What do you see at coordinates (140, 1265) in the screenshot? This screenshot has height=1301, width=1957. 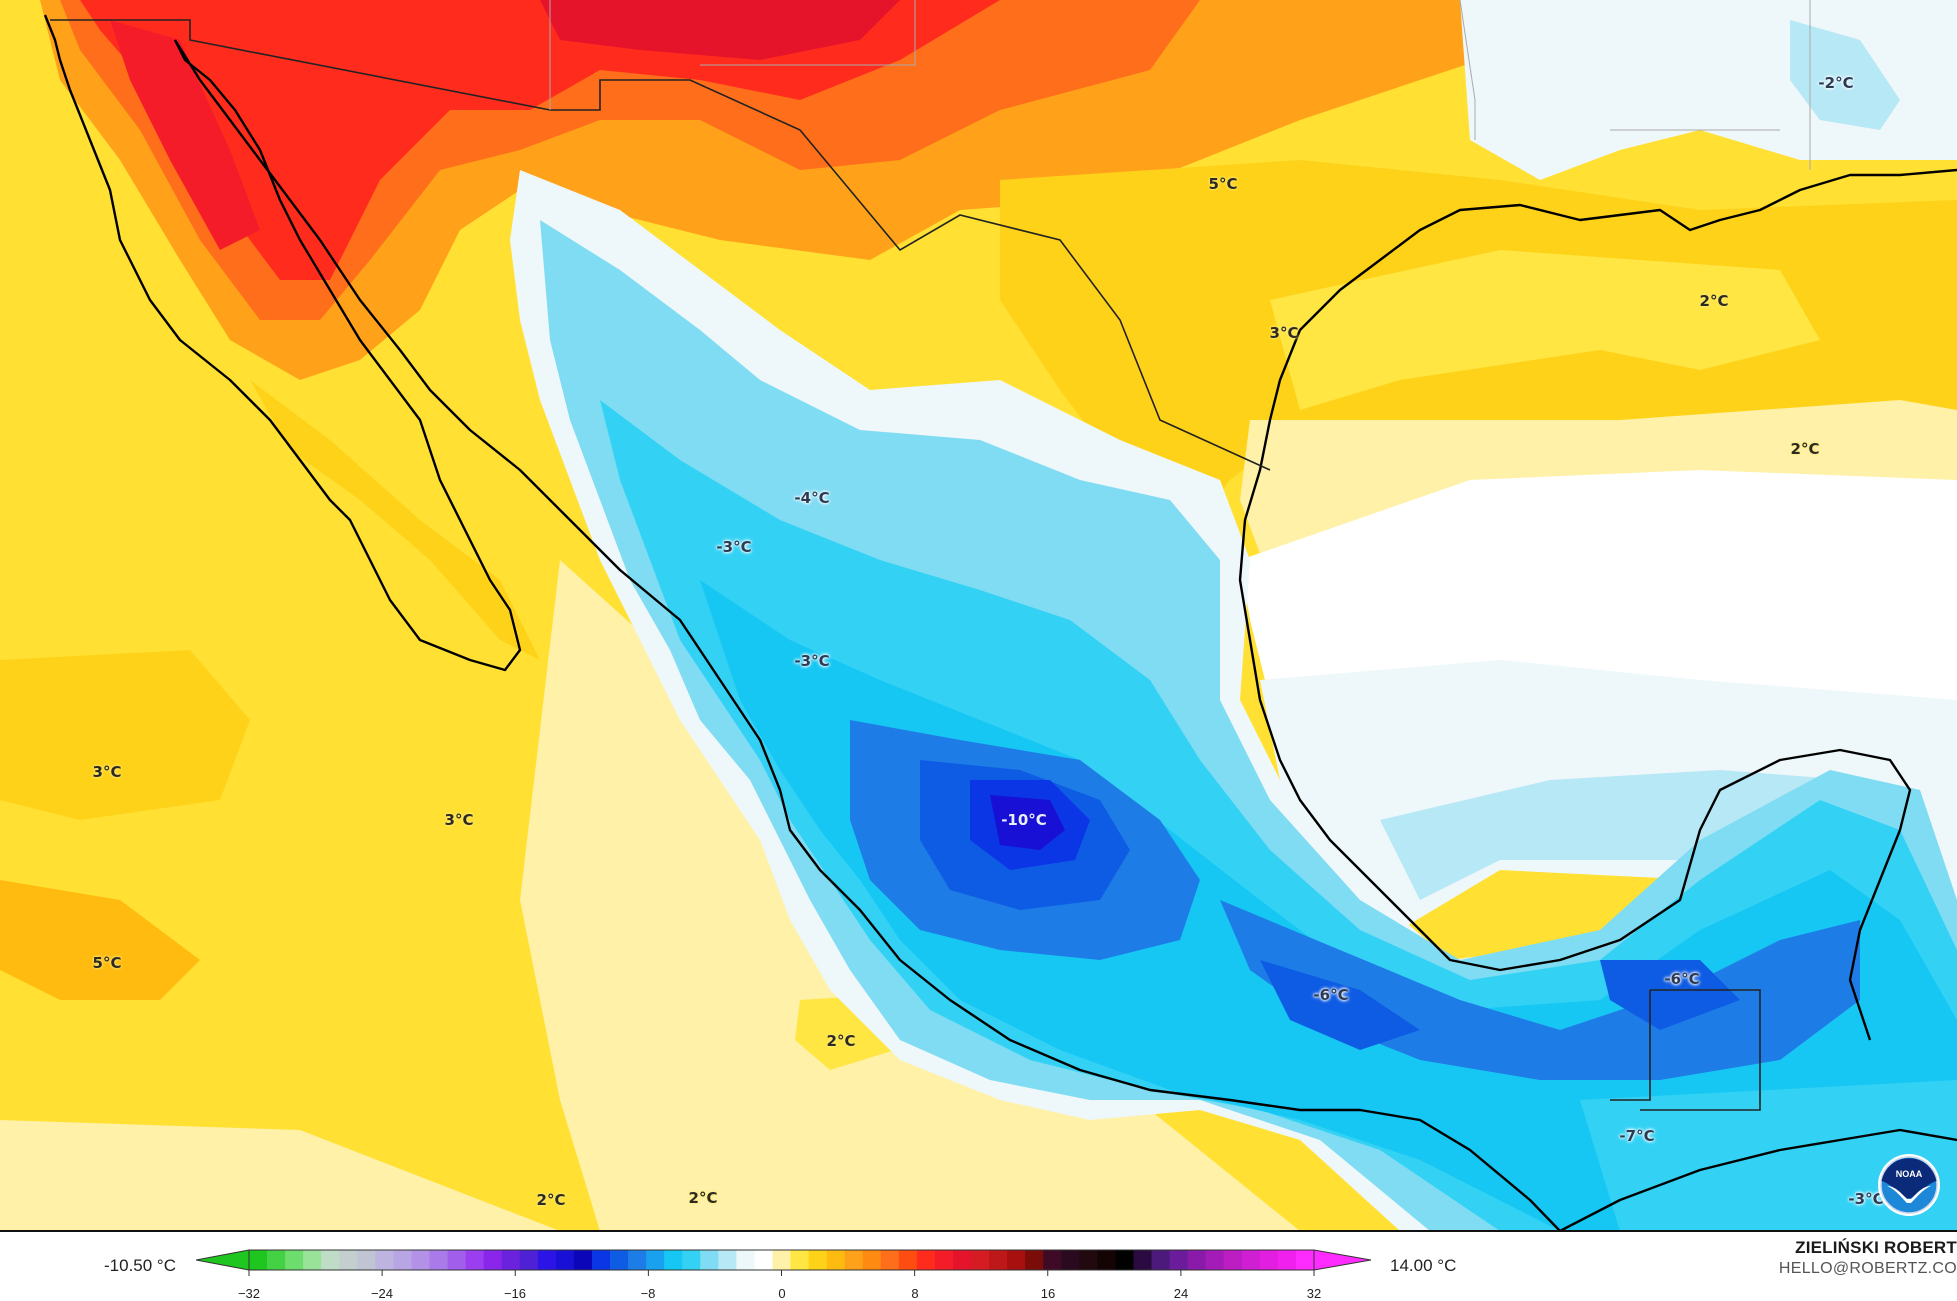 I see `min-value-label: -10.50 °C` at bounding box center [140, 1265].